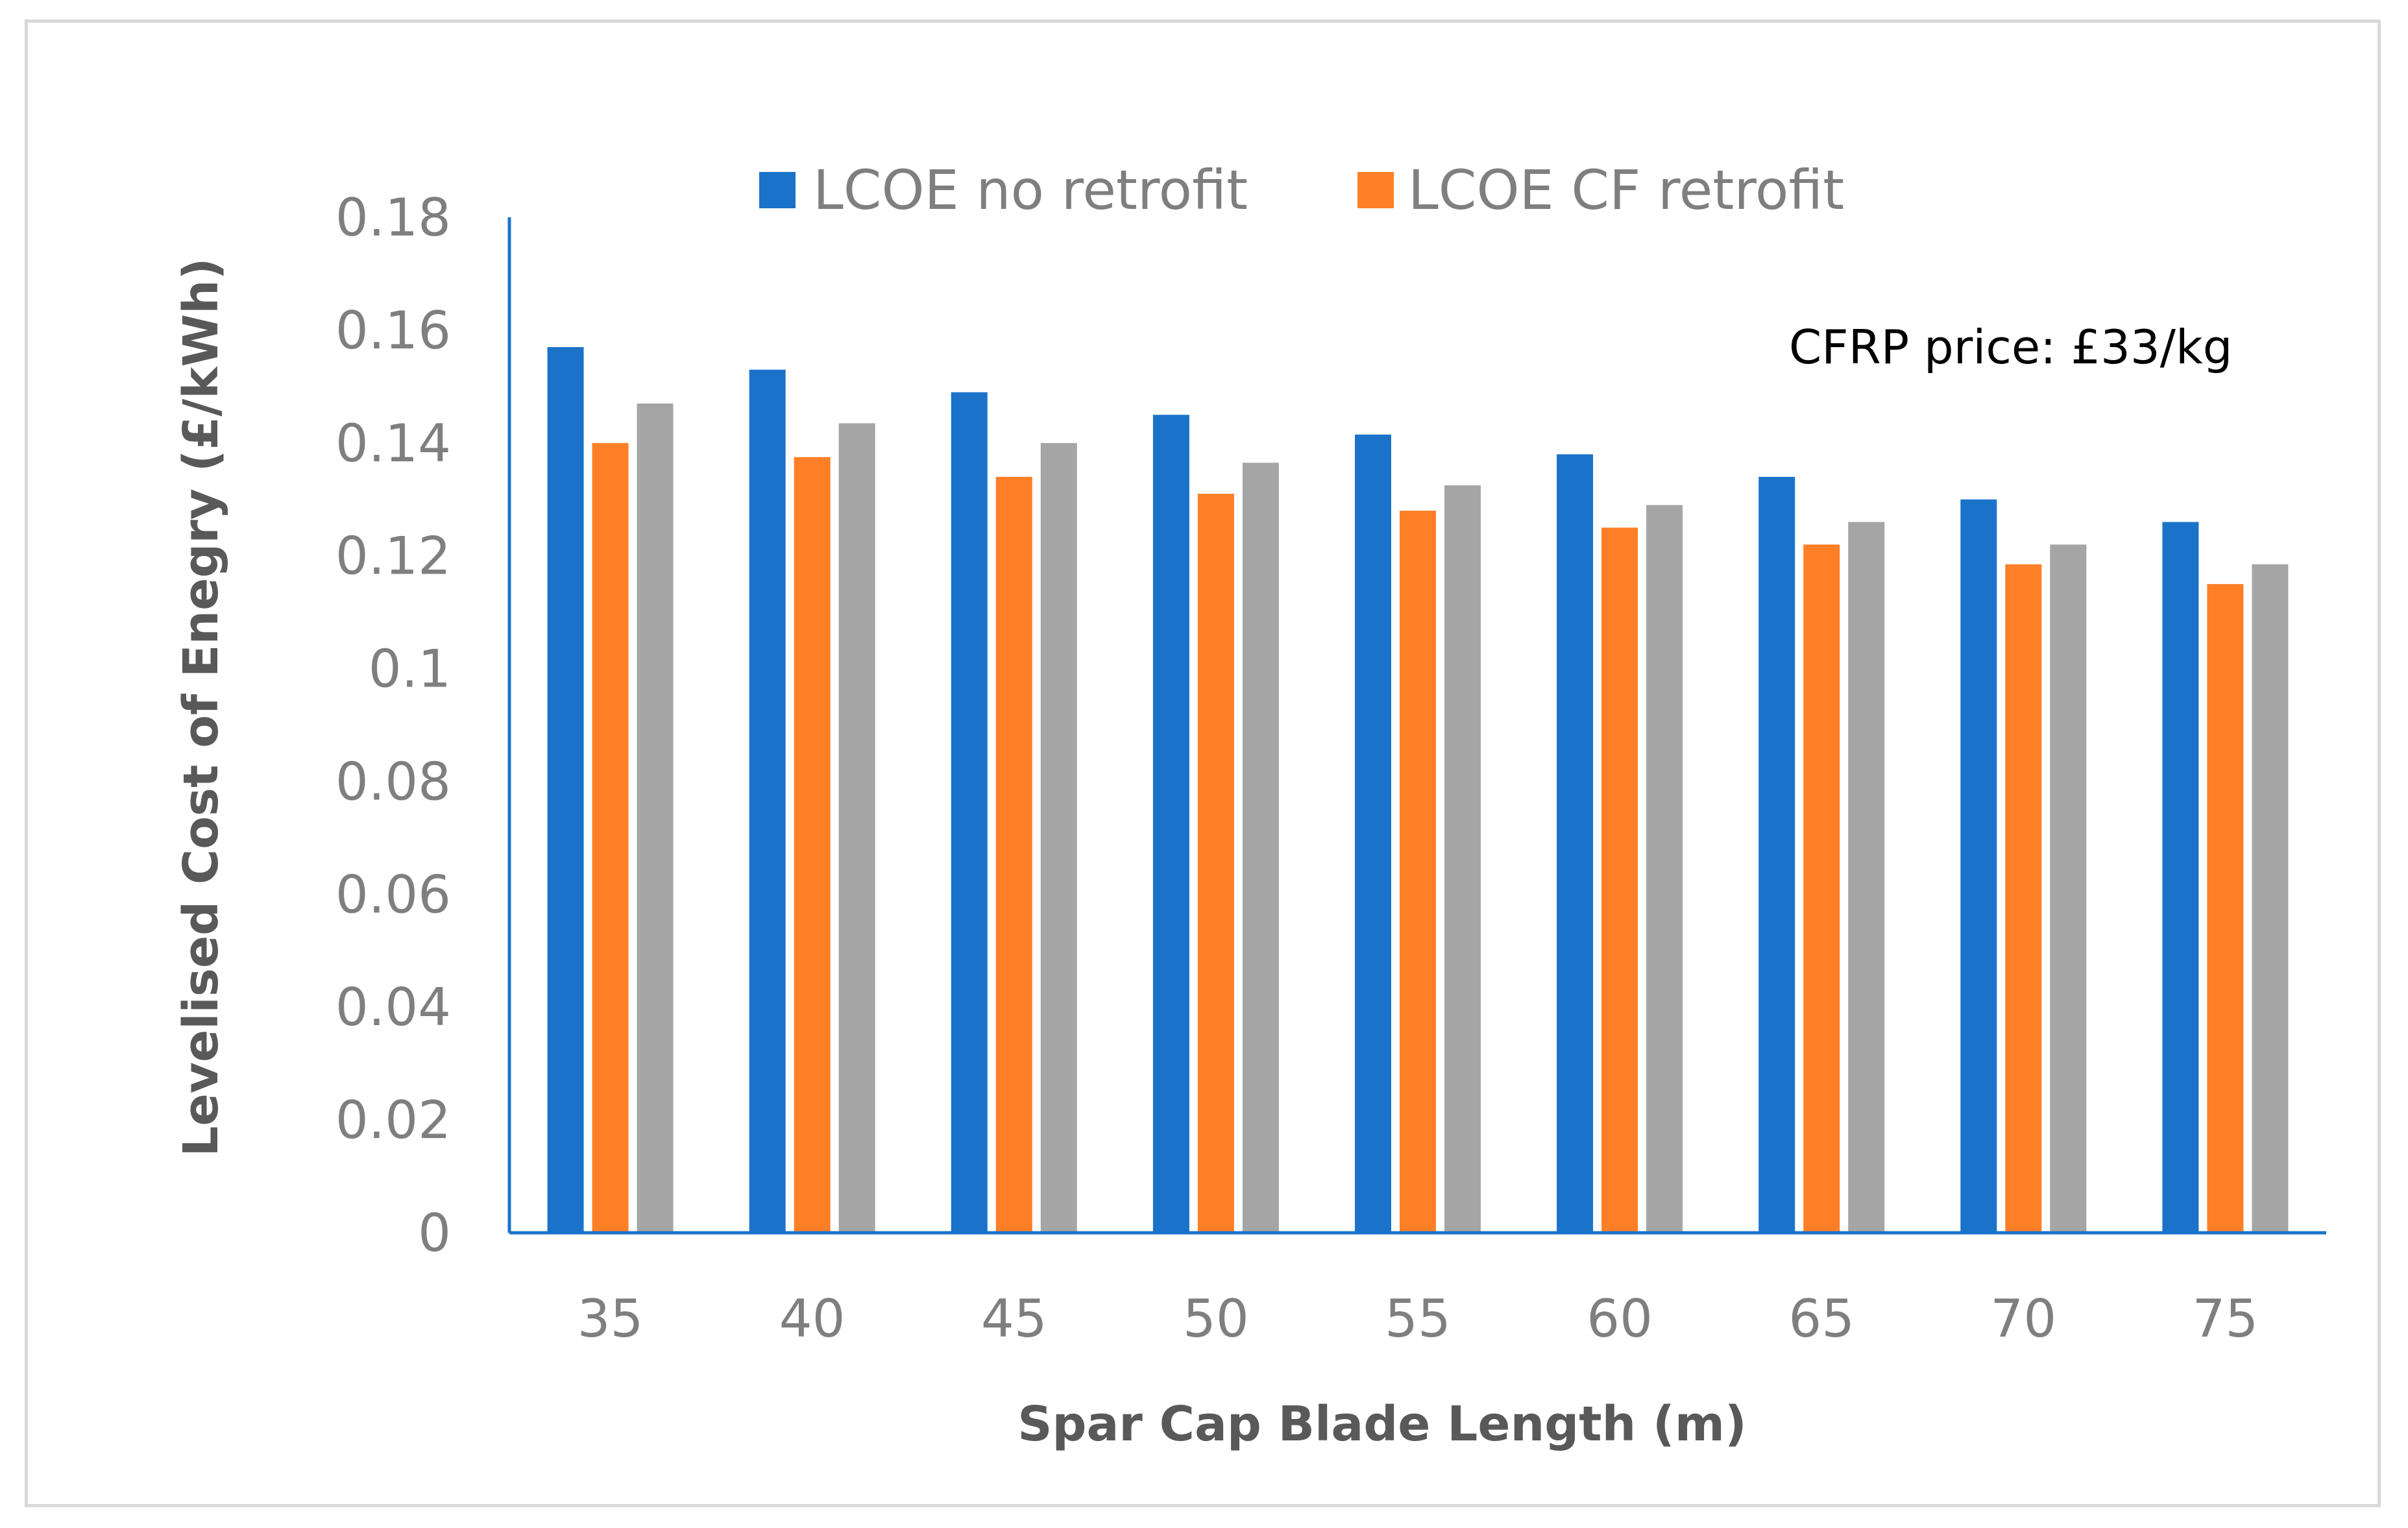 The image size is (2408, 1528). Describe the element at coordinates (1376, 190) in the screenshot. I see `legend-swatch-cf-retrofit` at that location.